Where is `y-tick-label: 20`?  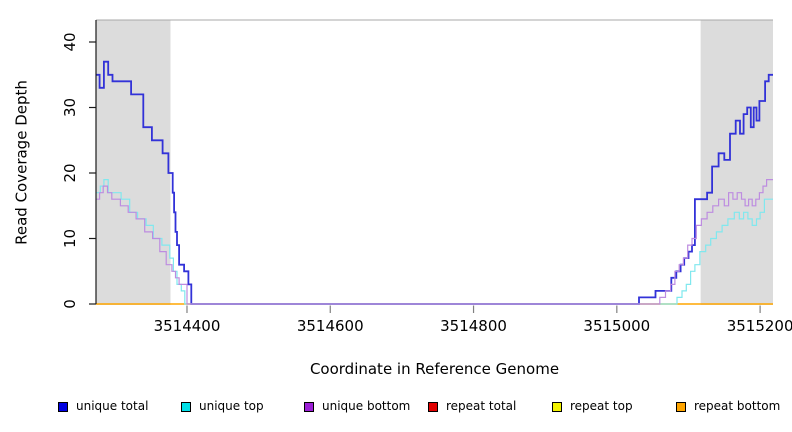 y-tick-label: 20 is located at coordinates (70, 172).